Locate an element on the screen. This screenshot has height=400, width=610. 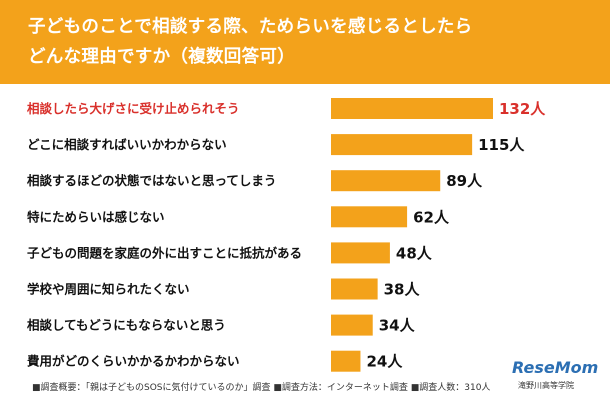
logo-credit: 滝野川高等学院 is located at coordinates (546, 385).